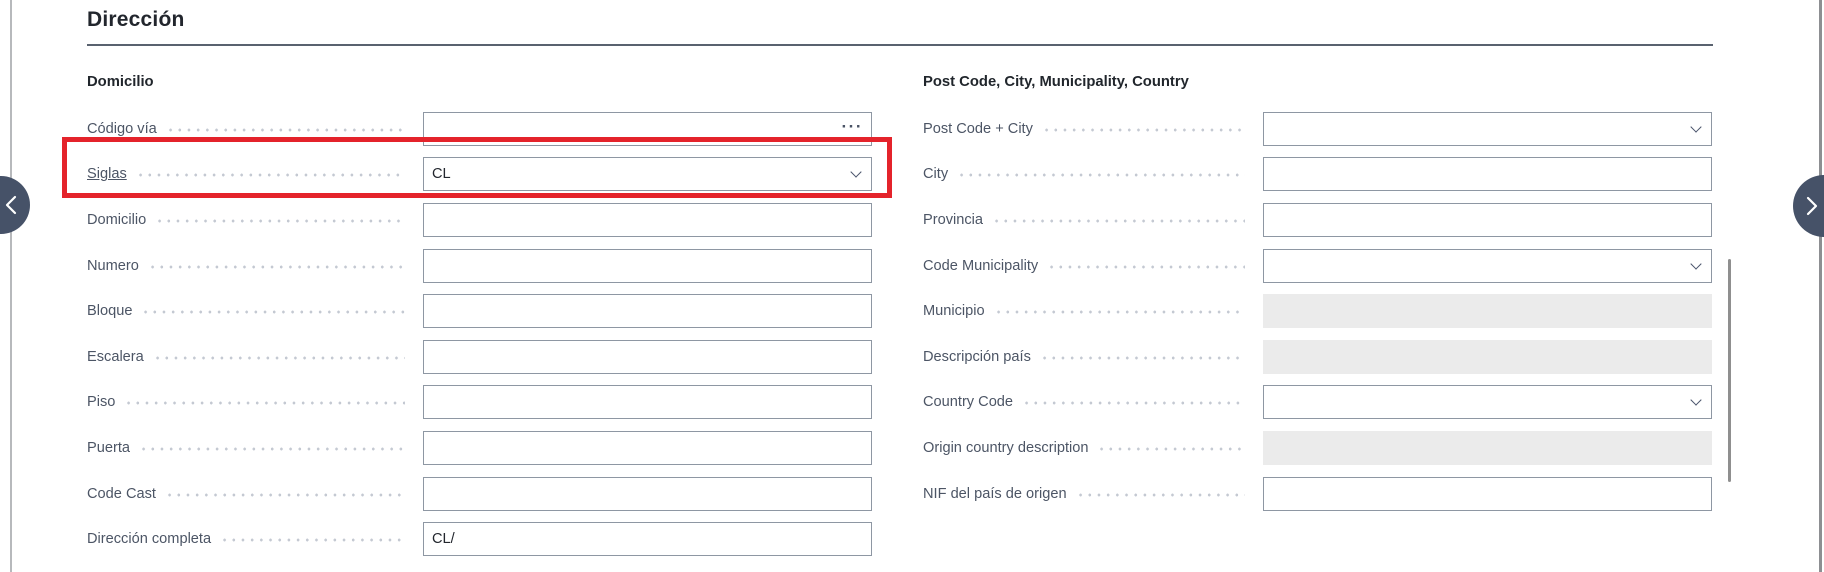  I want to click on origin-country-description-input-disabled, so click(1487, 447).